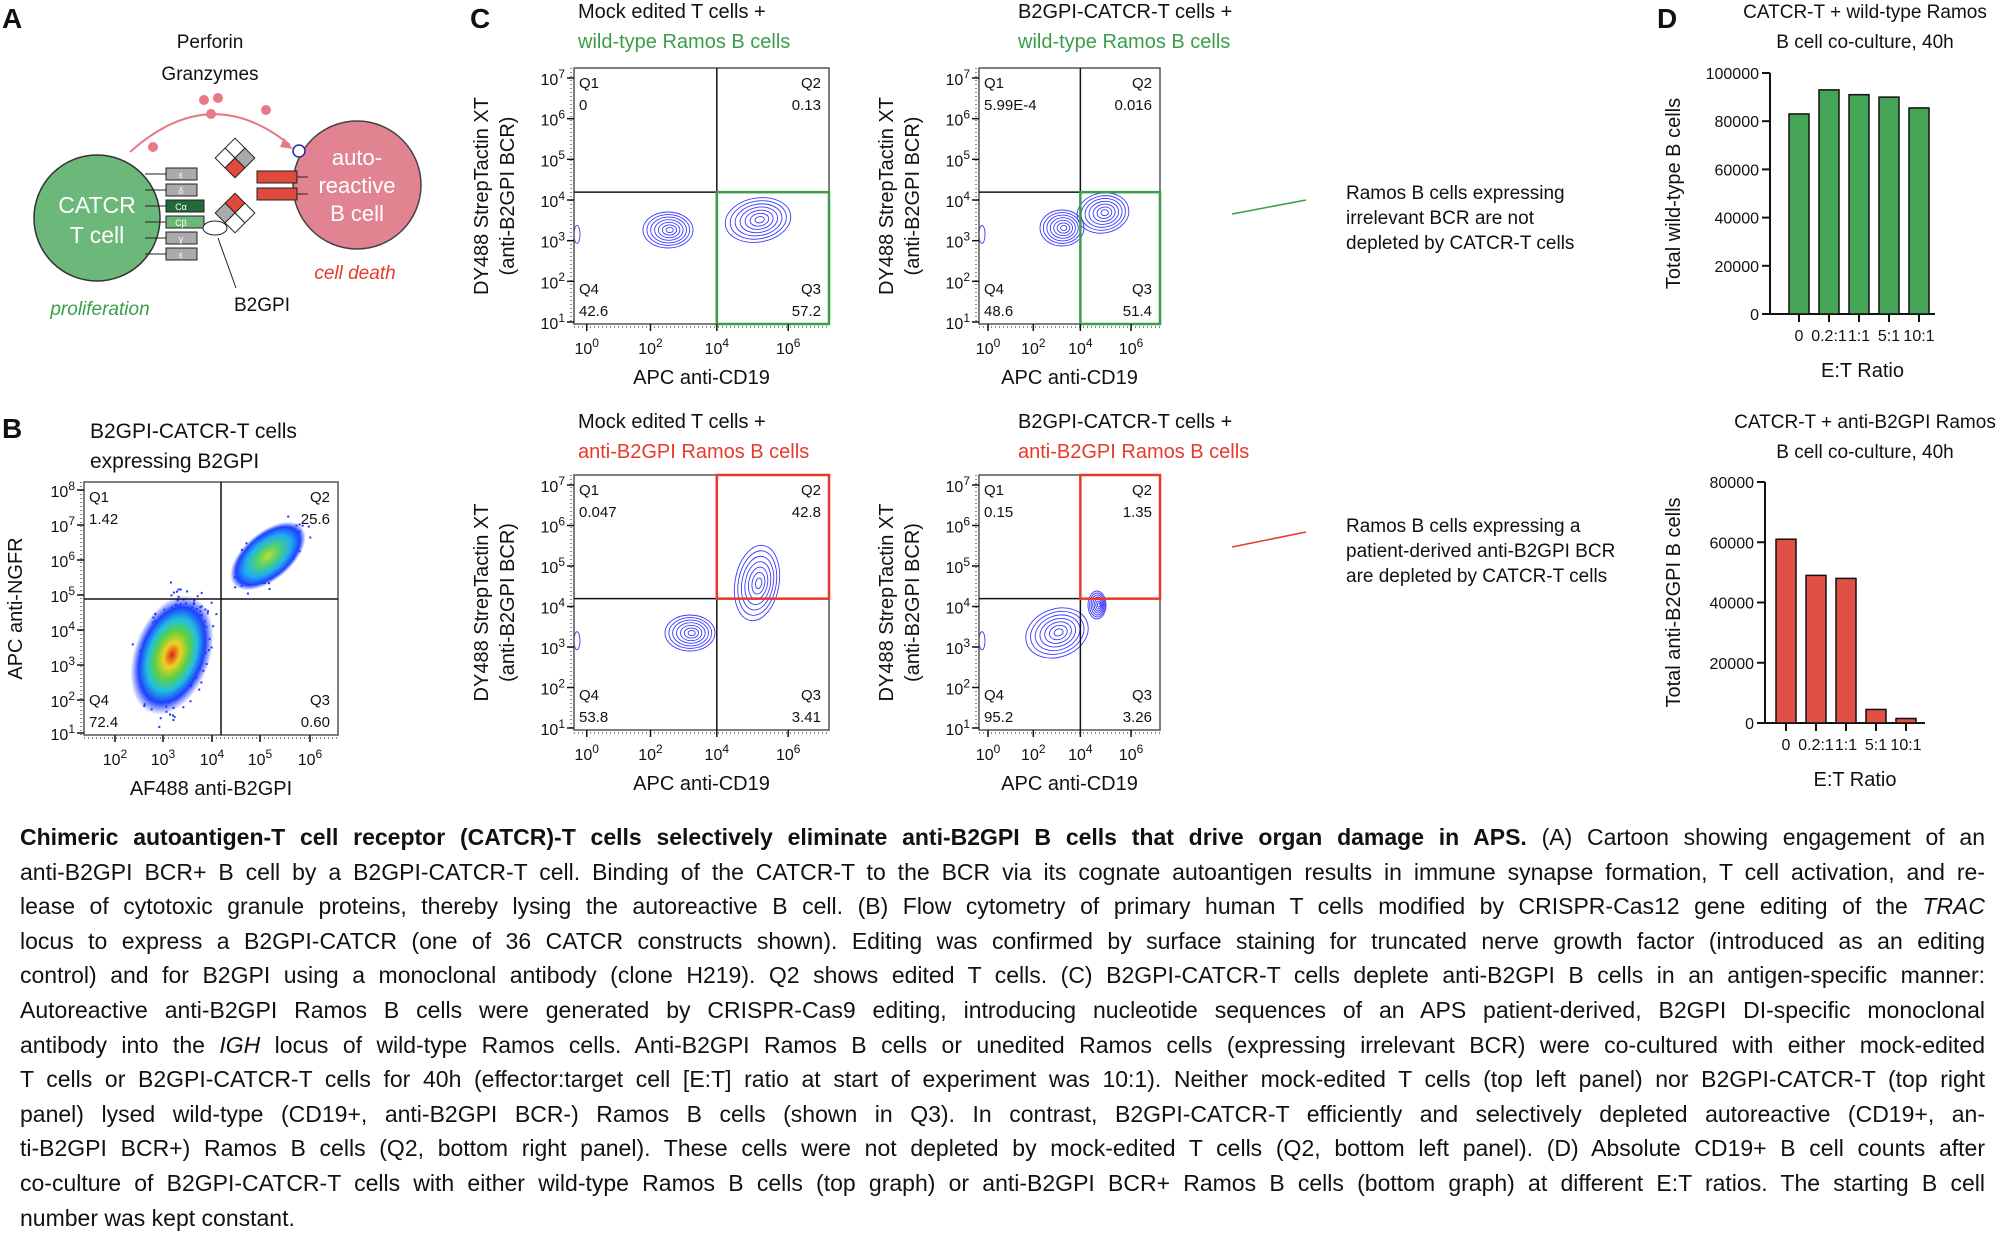 The width and height of the screenshot is (2000, 1235). What do you see at coordinates (701, 602) in the screenshot?
I see `plot-frame` at bounding box center [701, 602].